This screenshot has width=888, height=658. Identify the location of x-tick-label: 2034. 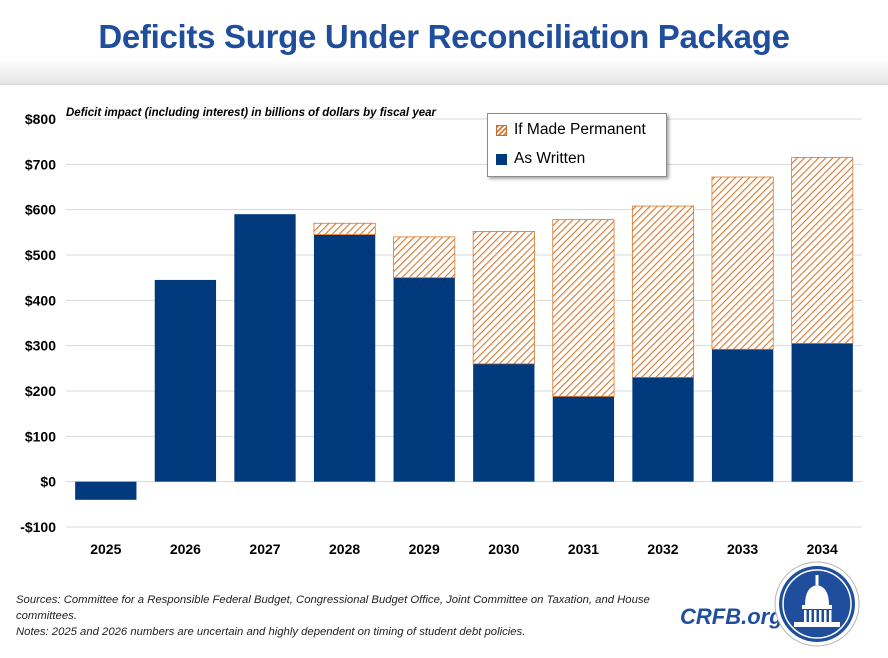
(822, 549).